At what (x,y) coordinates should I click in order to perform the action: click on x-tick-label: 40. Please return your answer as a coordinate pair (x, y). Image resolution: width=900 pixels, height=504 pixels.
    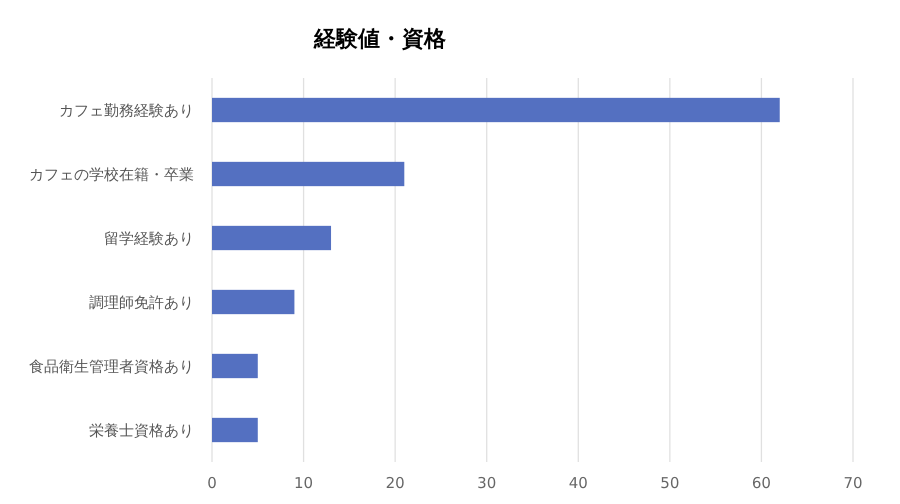
    Looking at the image, I should click on (578, 483).